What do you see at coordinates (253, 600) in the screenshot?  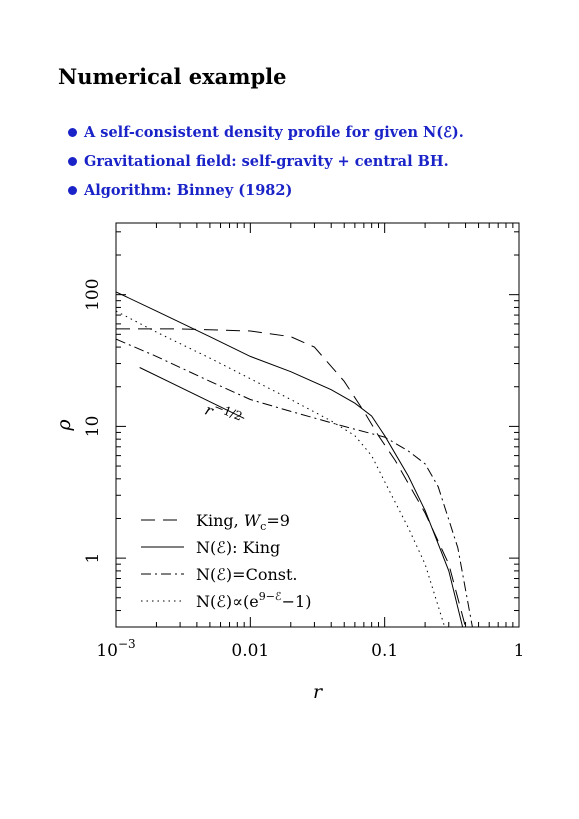 I see `legend-label-3: N(ℰ)∝(e9−ℰ−1)` at bounding box center [253, 600].